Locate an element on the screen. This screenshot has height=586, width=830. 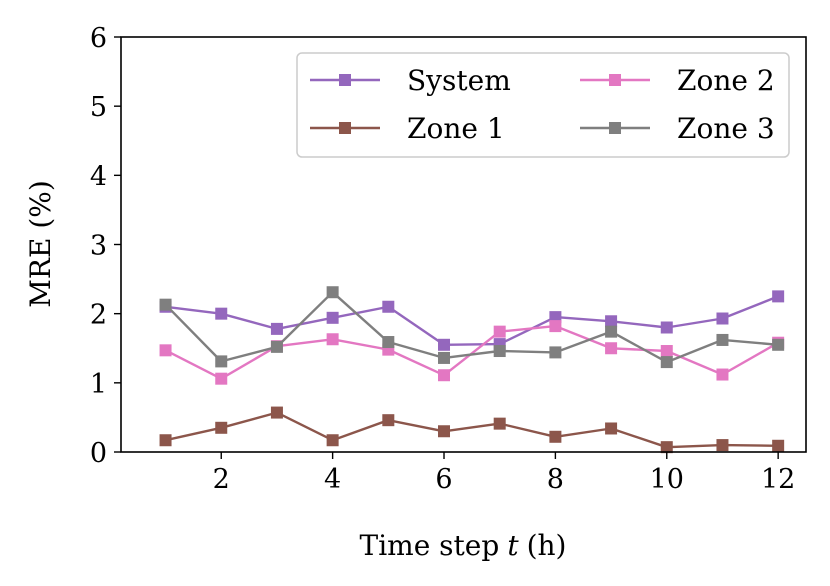
x-axis-label-variable: t is located at coordinates (513, 545).